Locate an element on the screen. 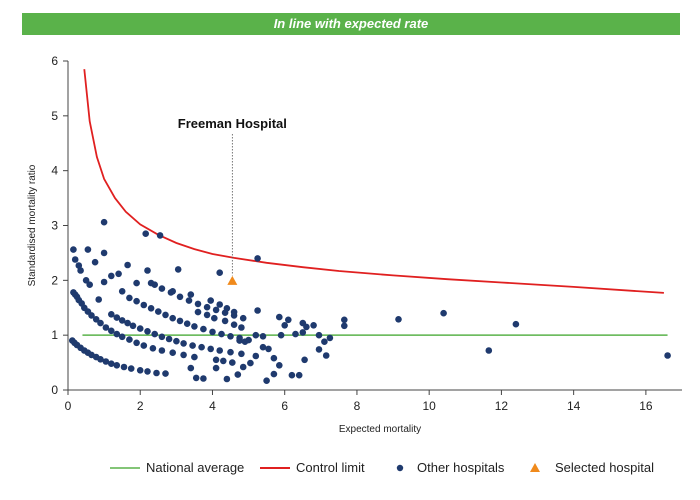 The image size is (700, 500). legend-item-selected-hospital: Selected hospital is located at coordinates (600, 468).